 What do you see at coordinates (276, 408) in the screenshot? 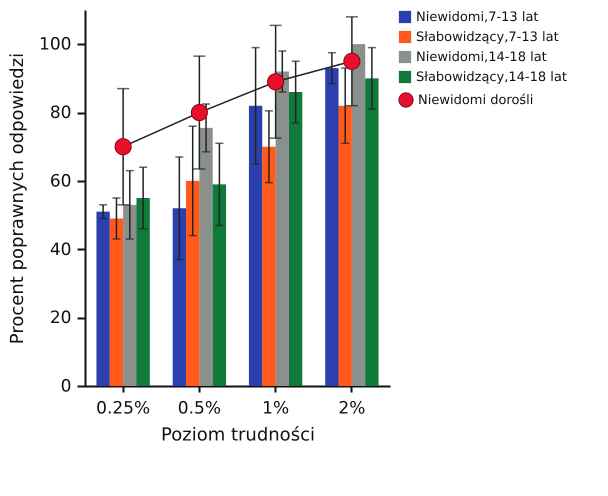
I see `x-tick-label: 1%` at bounding box center [276, 408].